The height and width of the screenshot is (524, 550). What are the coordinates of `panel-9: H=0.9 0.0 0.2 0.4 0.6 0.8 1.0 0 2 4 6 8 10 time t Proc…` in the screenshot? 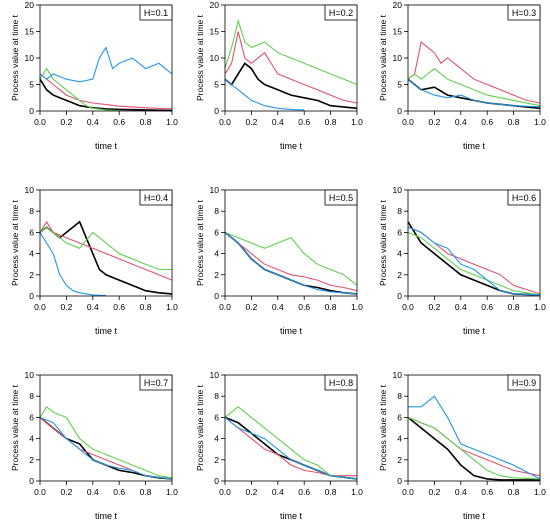 It's located at (462, 445).